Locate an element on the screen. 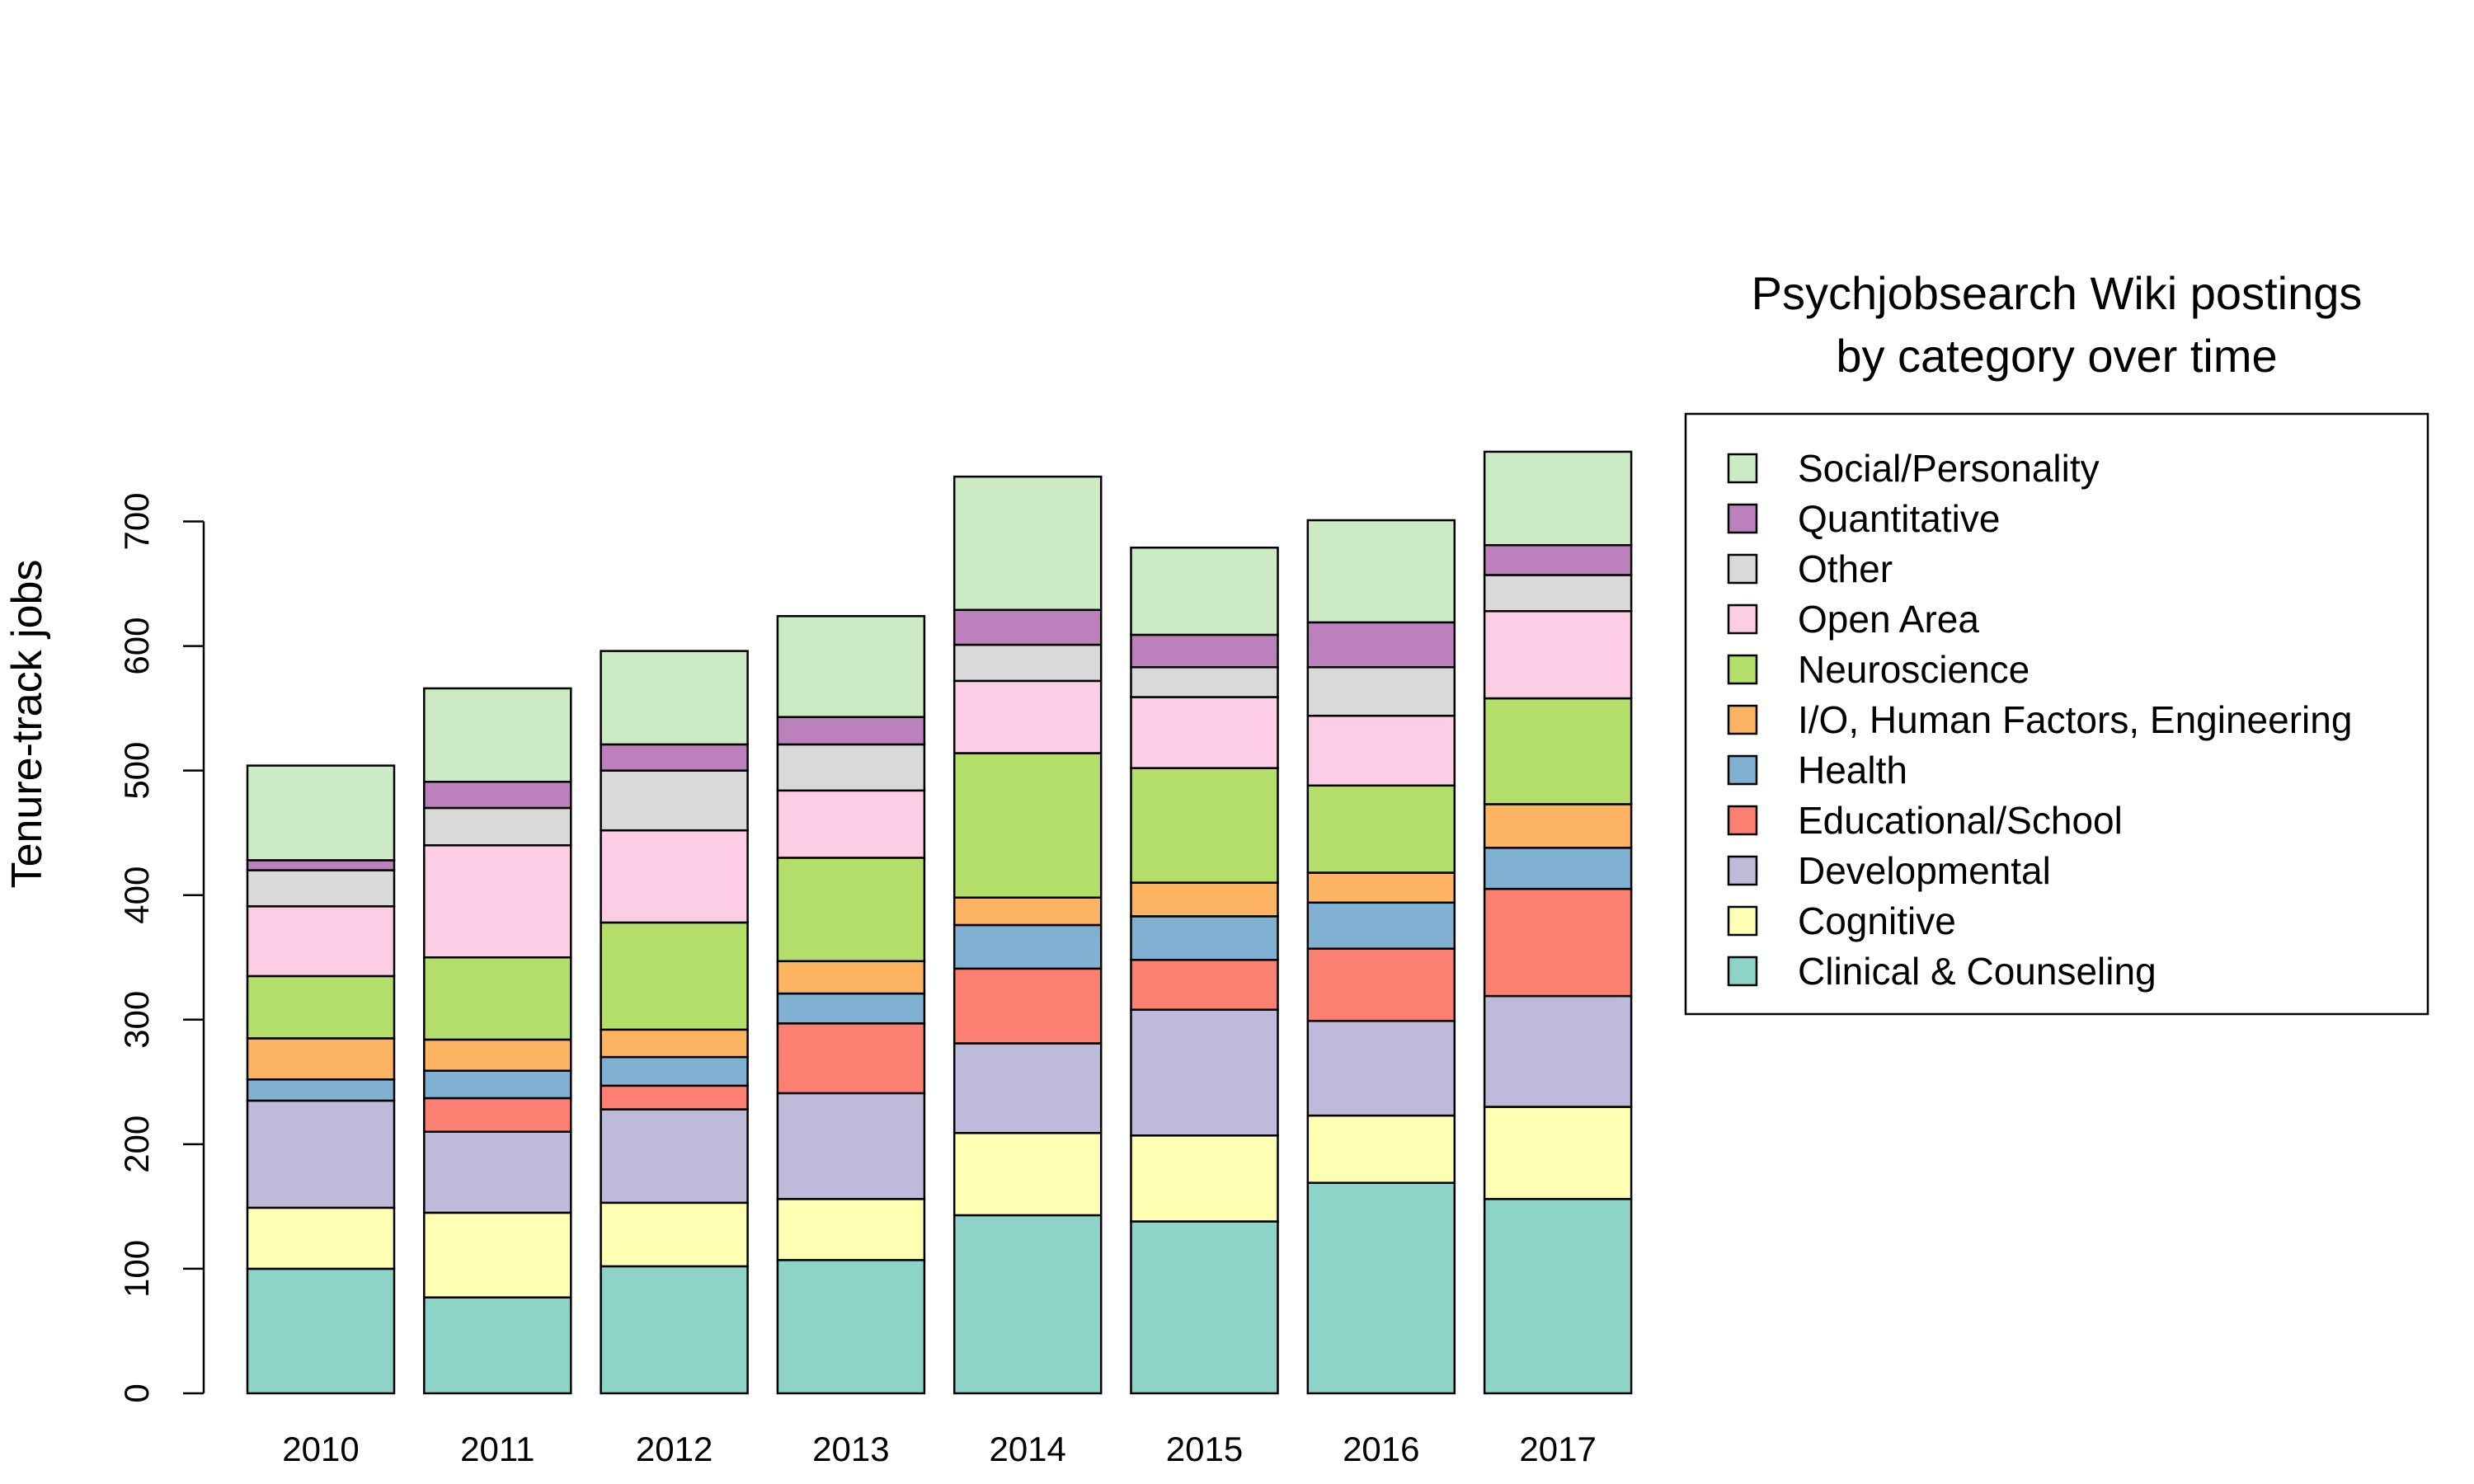  bar-stack-2011 is located at coordinates (497, 1041).